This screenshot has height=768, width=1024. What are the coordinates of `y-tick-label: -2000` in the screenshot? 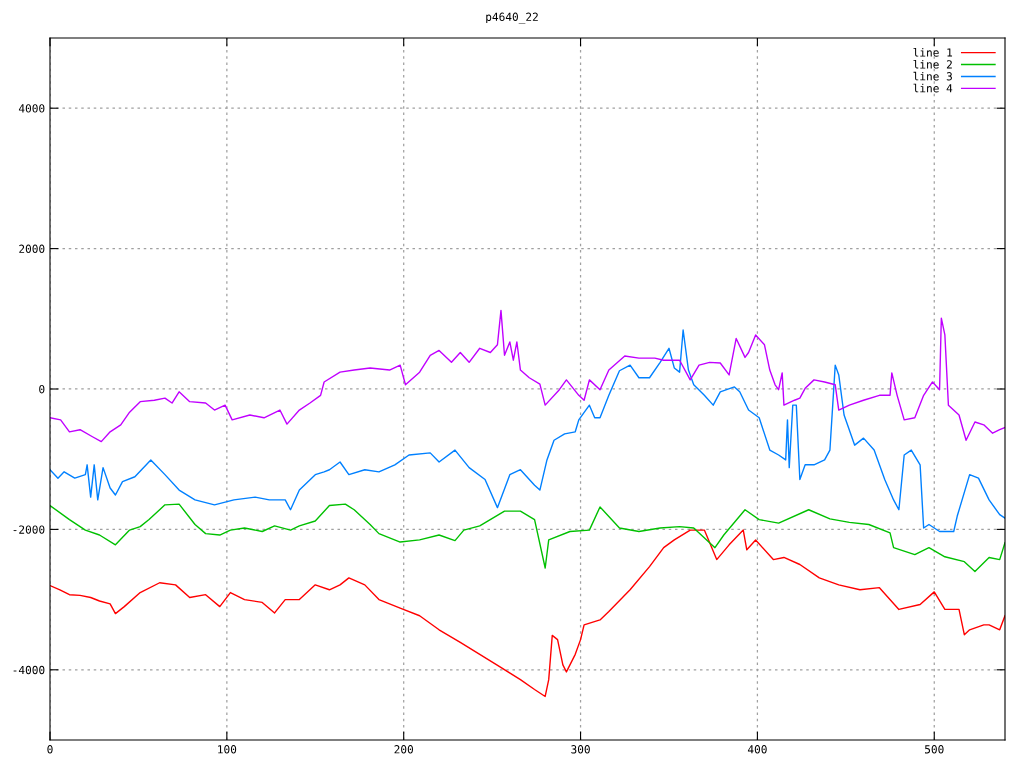 It's located at (29, 529).